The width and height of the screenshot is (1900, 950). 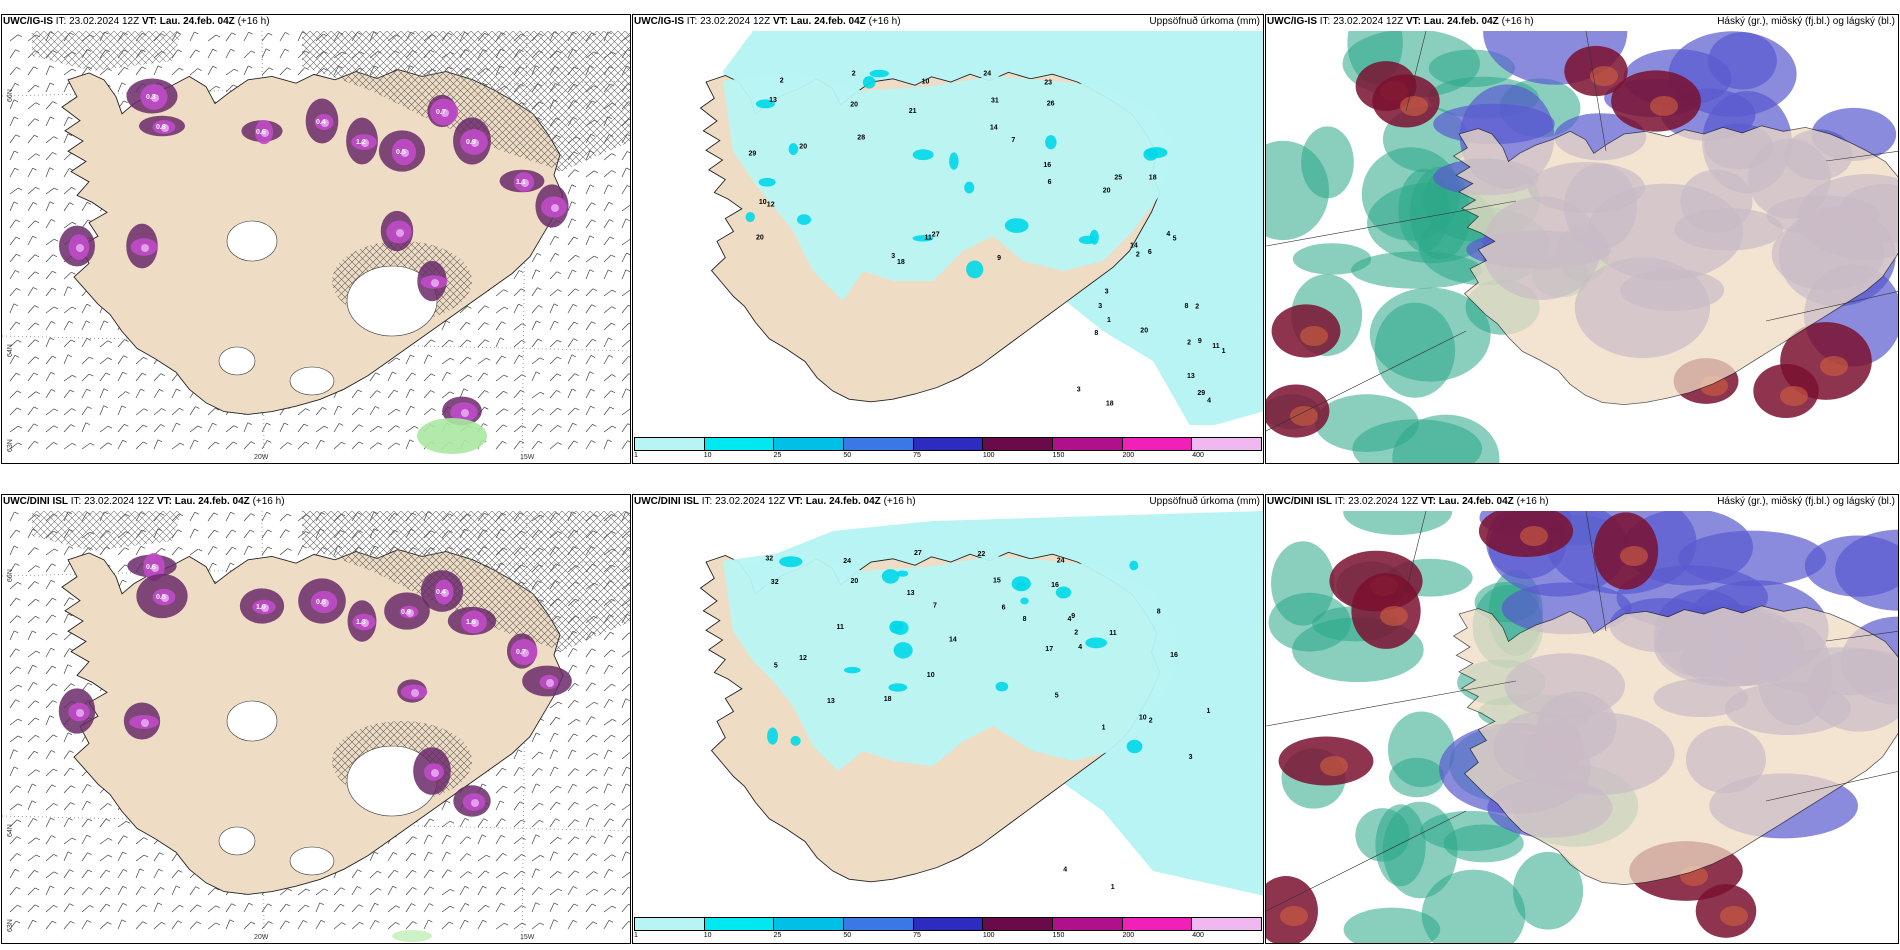 What do you see at coordinates (1049, 649) in the screenshot?
I see `precip-value: 17` at bounding box center [1049, 649].